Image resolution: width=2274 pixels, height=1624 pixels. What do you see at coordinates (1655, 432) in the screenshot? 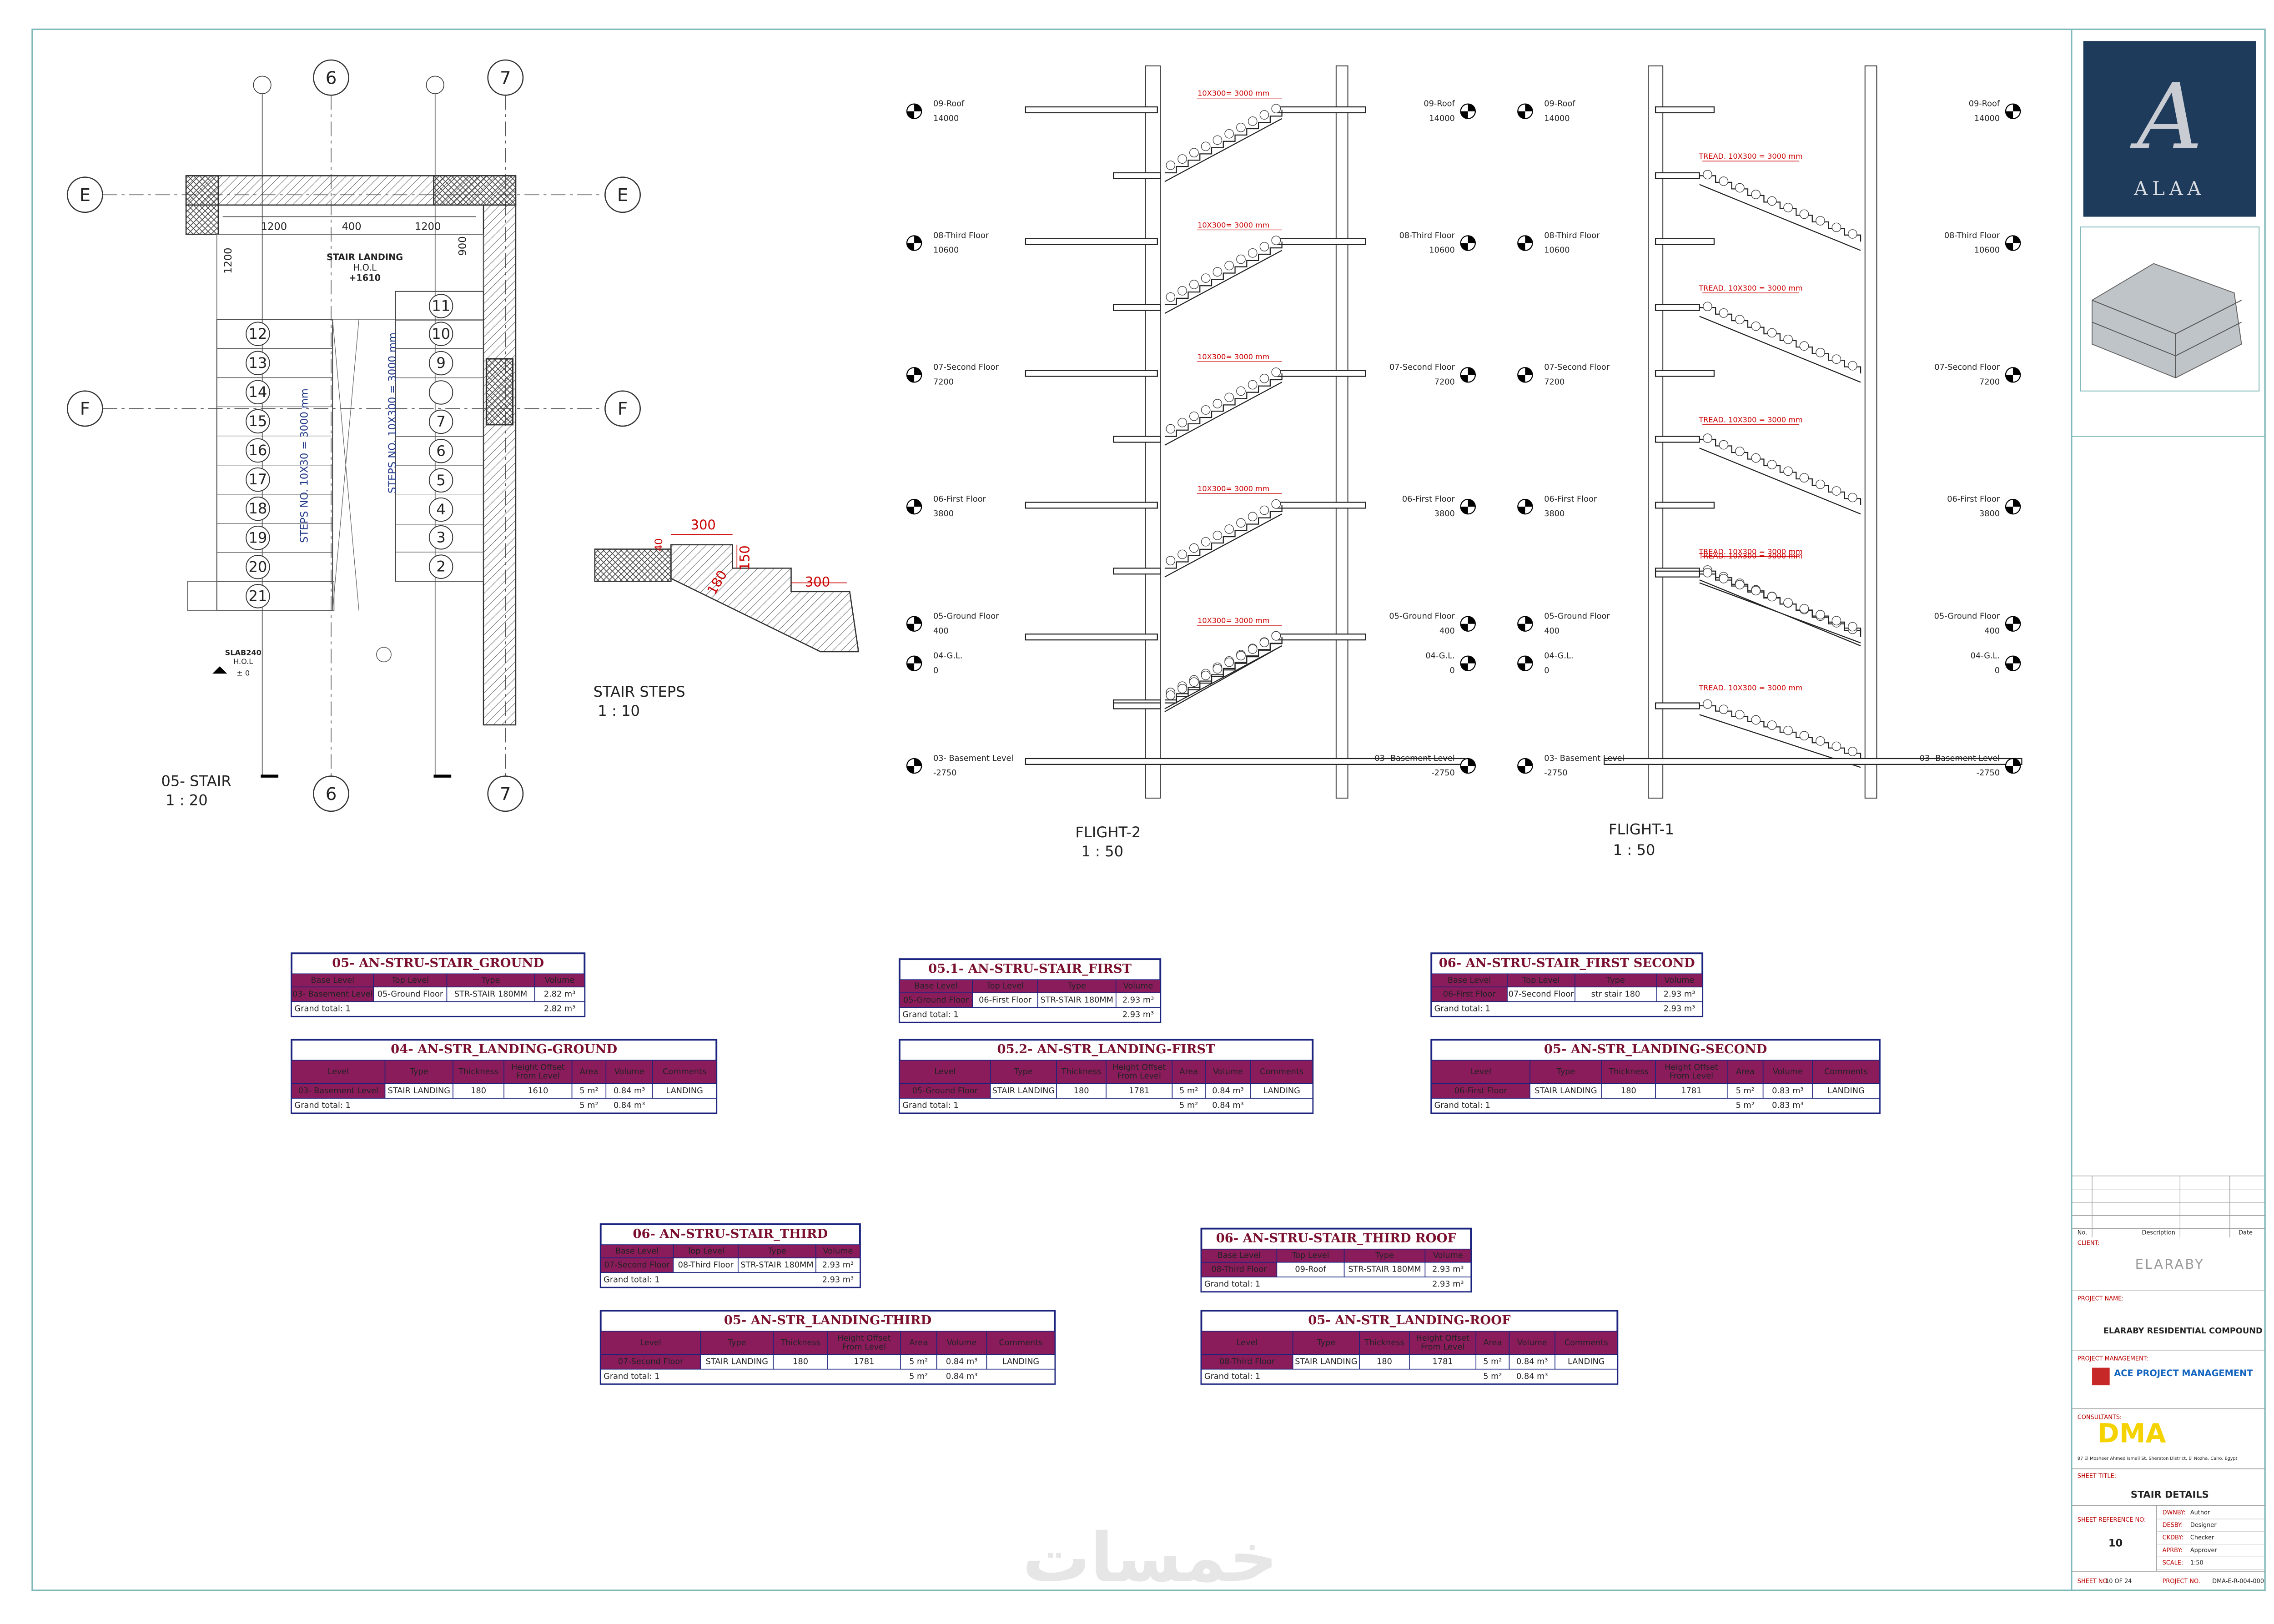
I see `wall` at bounding box center [1655, 432].